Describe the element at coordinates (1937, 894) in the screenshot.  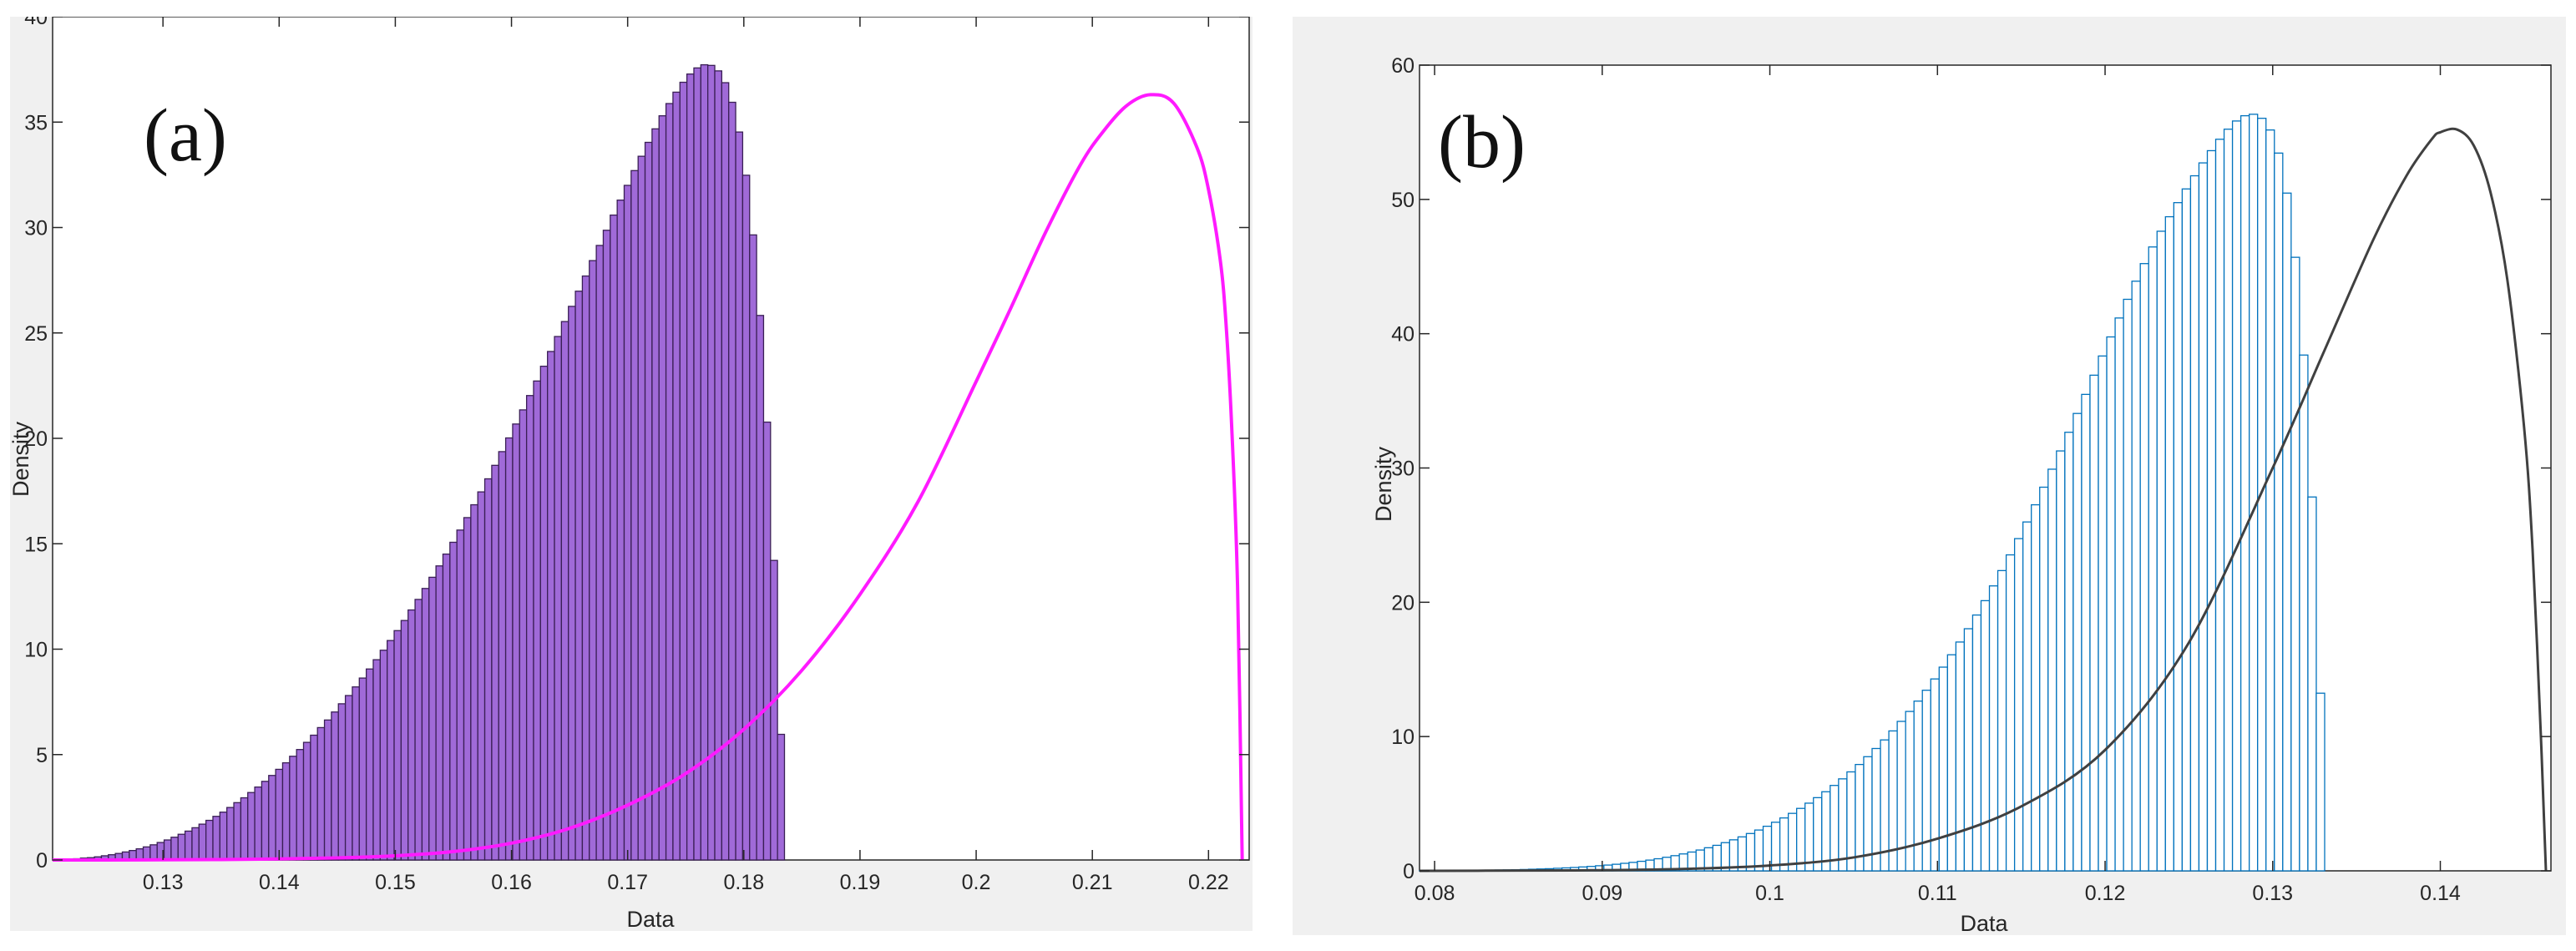
I see `x-tick-label: 0.11` at that location.